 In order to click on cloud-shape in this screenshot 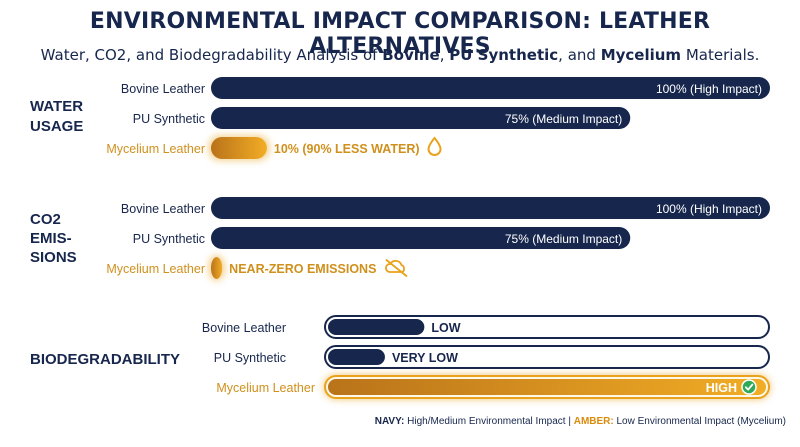, I will do `click(395, 266)`.